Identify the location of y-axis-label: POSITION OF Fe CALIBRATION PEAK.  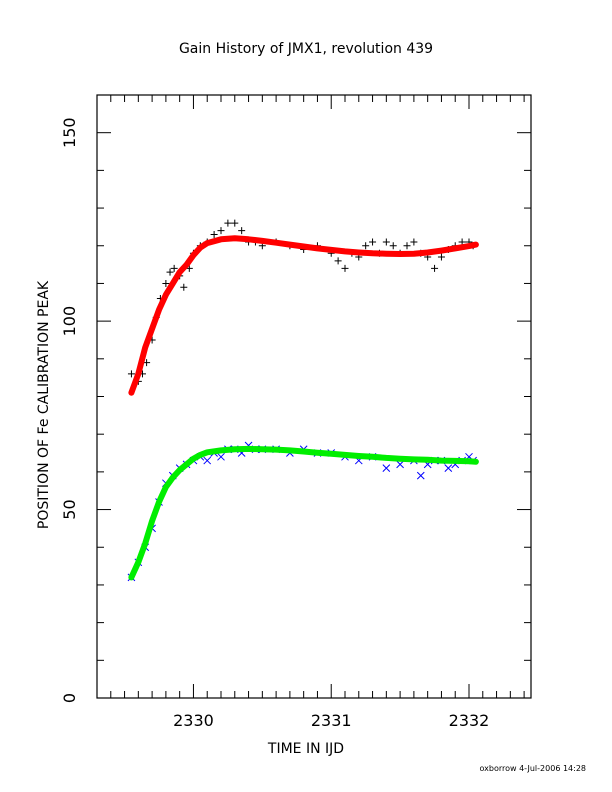
(44, 404).